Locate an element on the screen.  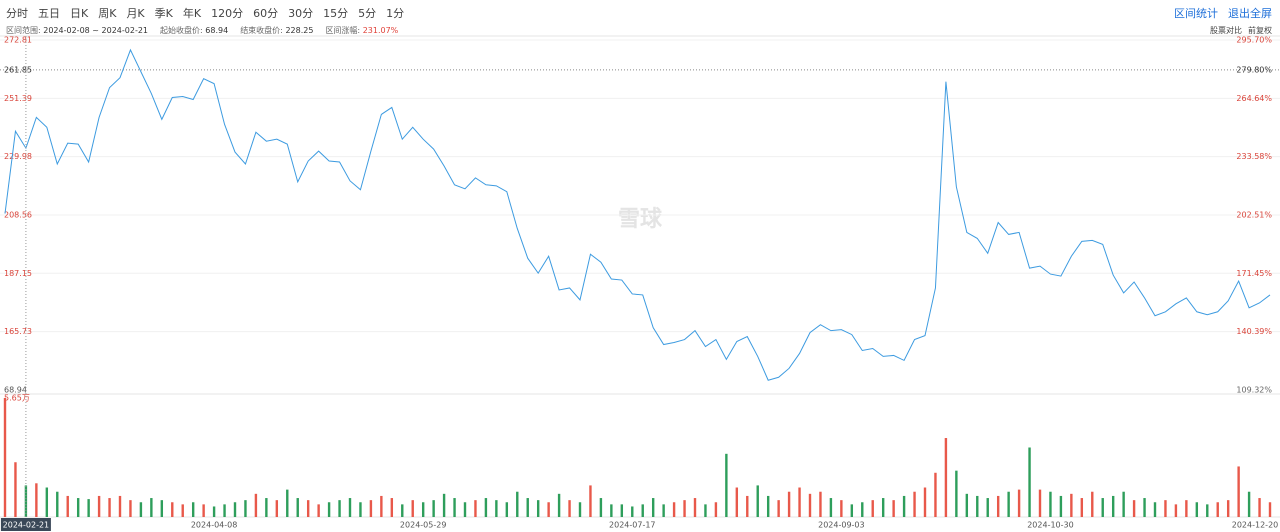
info-item: 区间范围: 2024-02-08 ~ 2024-02-21 is located at coordinates (77, 30).